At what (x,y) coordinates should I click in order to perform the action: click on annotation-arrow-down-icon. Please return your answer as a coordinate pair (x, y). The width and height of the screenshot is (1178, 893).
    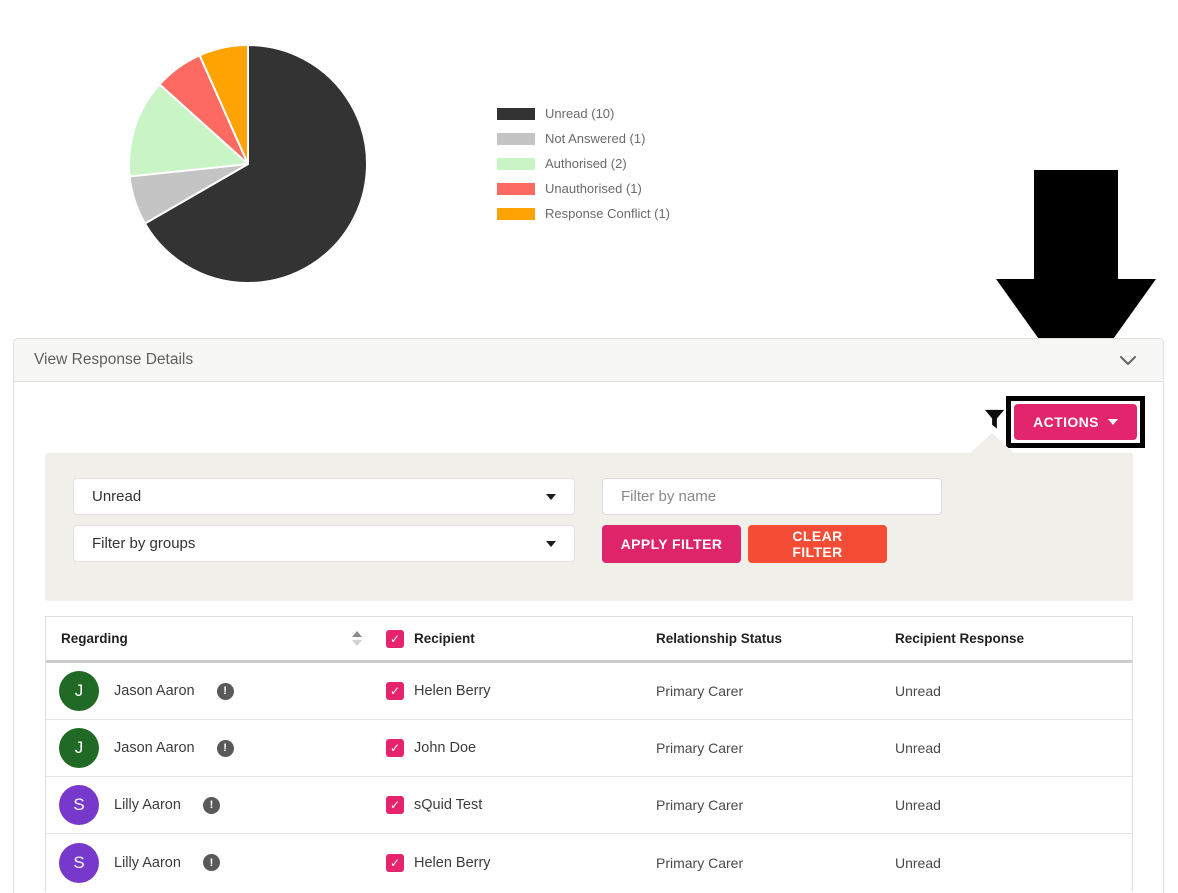
    Looking at the image, I should click on (1076, 280).